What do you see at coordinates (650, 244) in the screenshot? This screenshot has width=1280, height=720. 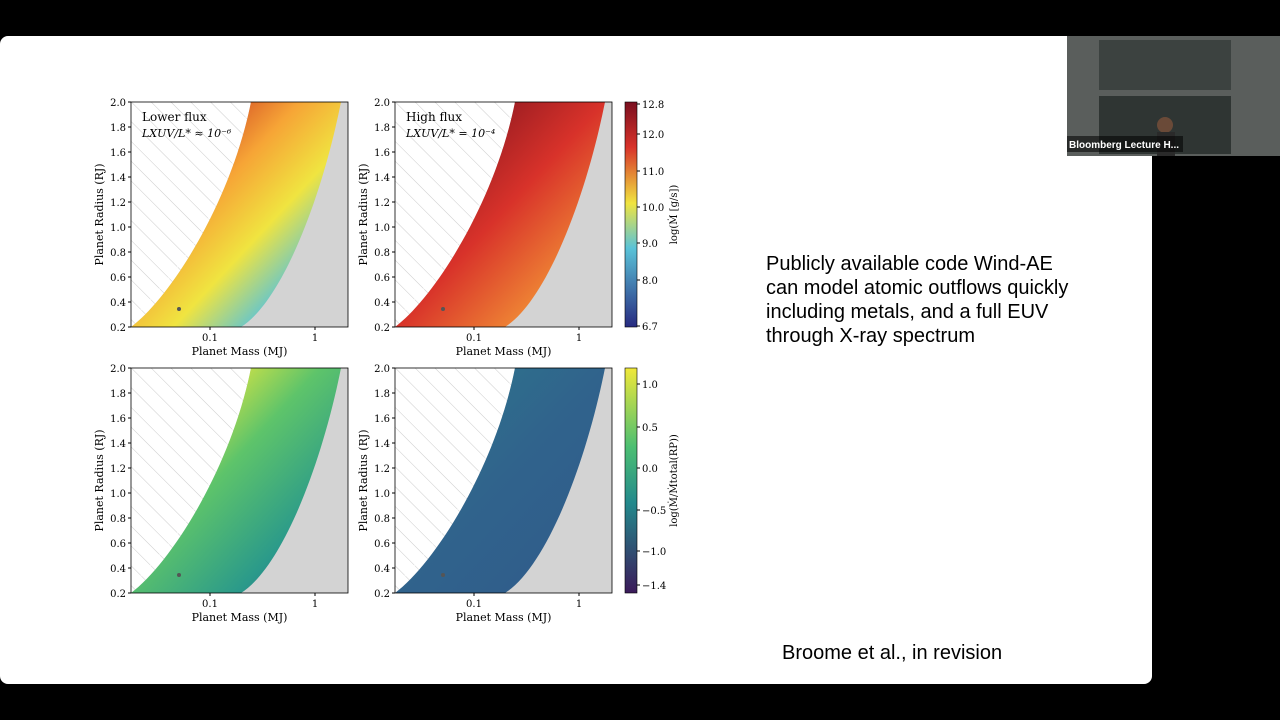 I see `colorbar-tick-label: 9.0` at bounding box center [650, 244].